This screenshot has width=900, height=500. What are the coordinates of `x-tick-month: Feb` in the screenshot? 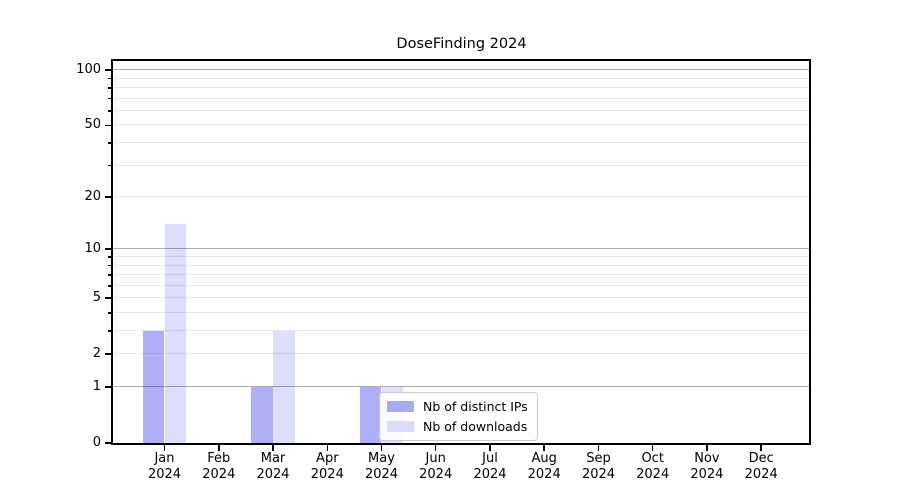 It's located at (219, 458).